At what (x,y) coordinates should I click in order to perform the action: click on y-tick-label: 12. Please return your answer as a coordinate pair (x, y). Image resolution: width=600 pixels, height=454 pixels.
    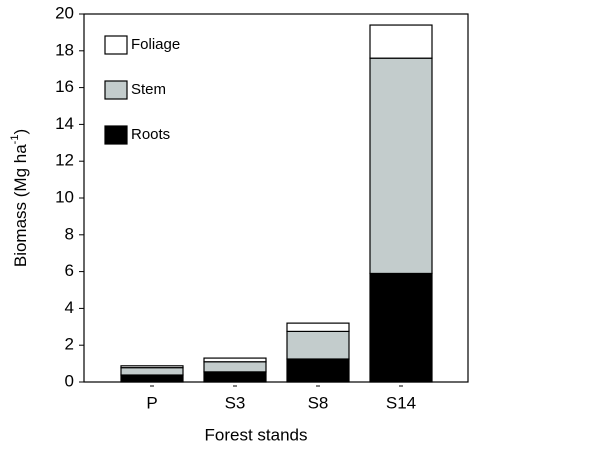
    Looking at the image, I should click on (64, 160).